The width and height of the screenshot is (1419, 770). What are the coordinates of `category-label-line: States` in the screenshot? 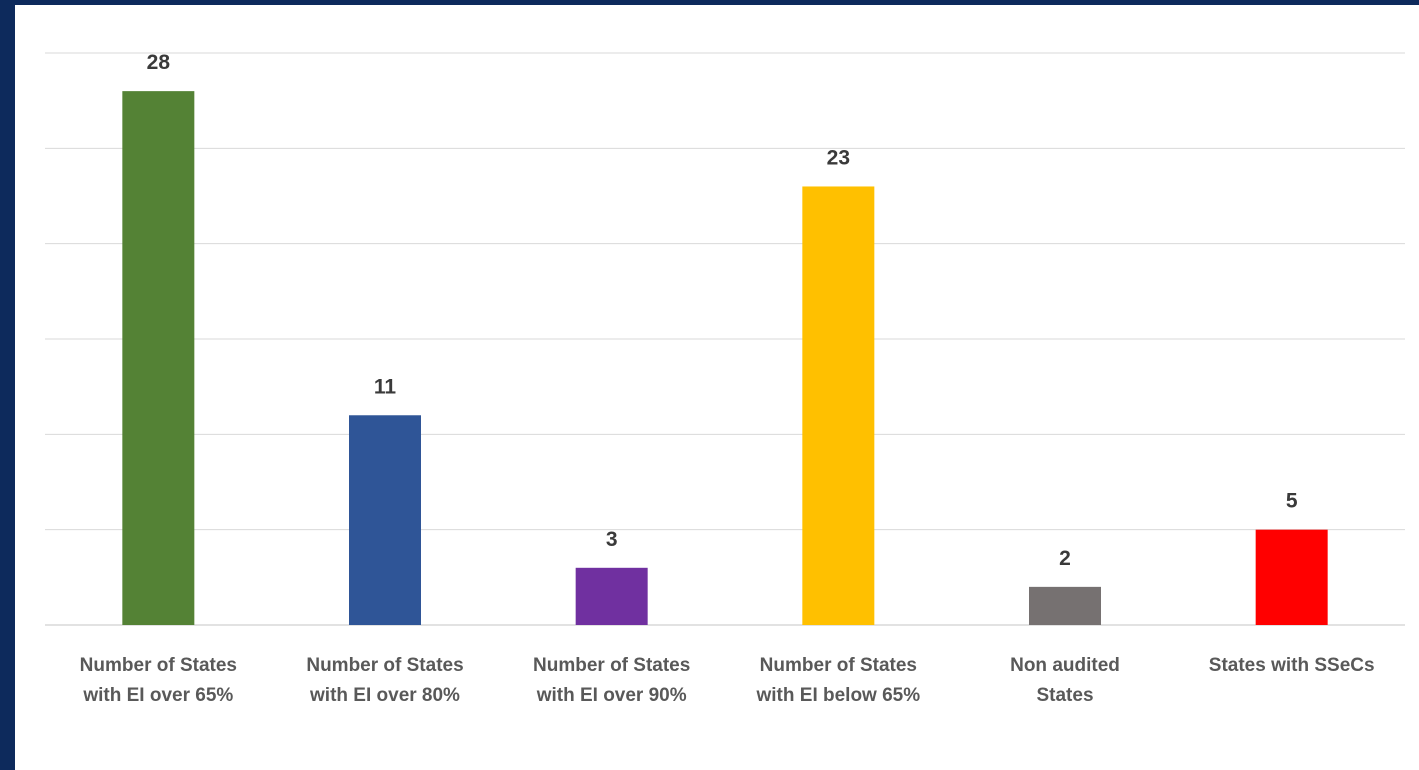 It's located at (1064, 695).